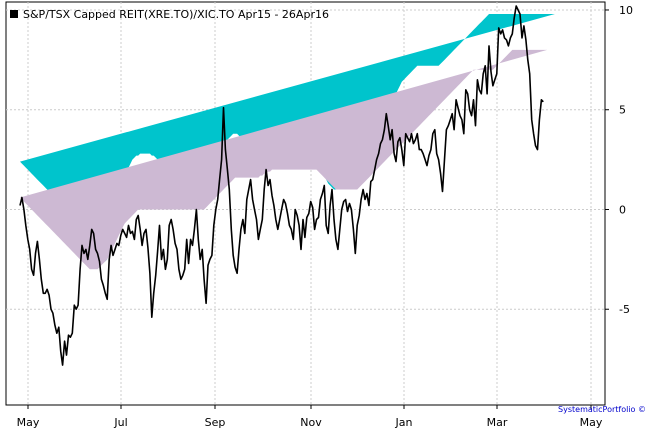 The image size is (648, 432). I want to click on y-tick-label: 0, so click(622, 209).